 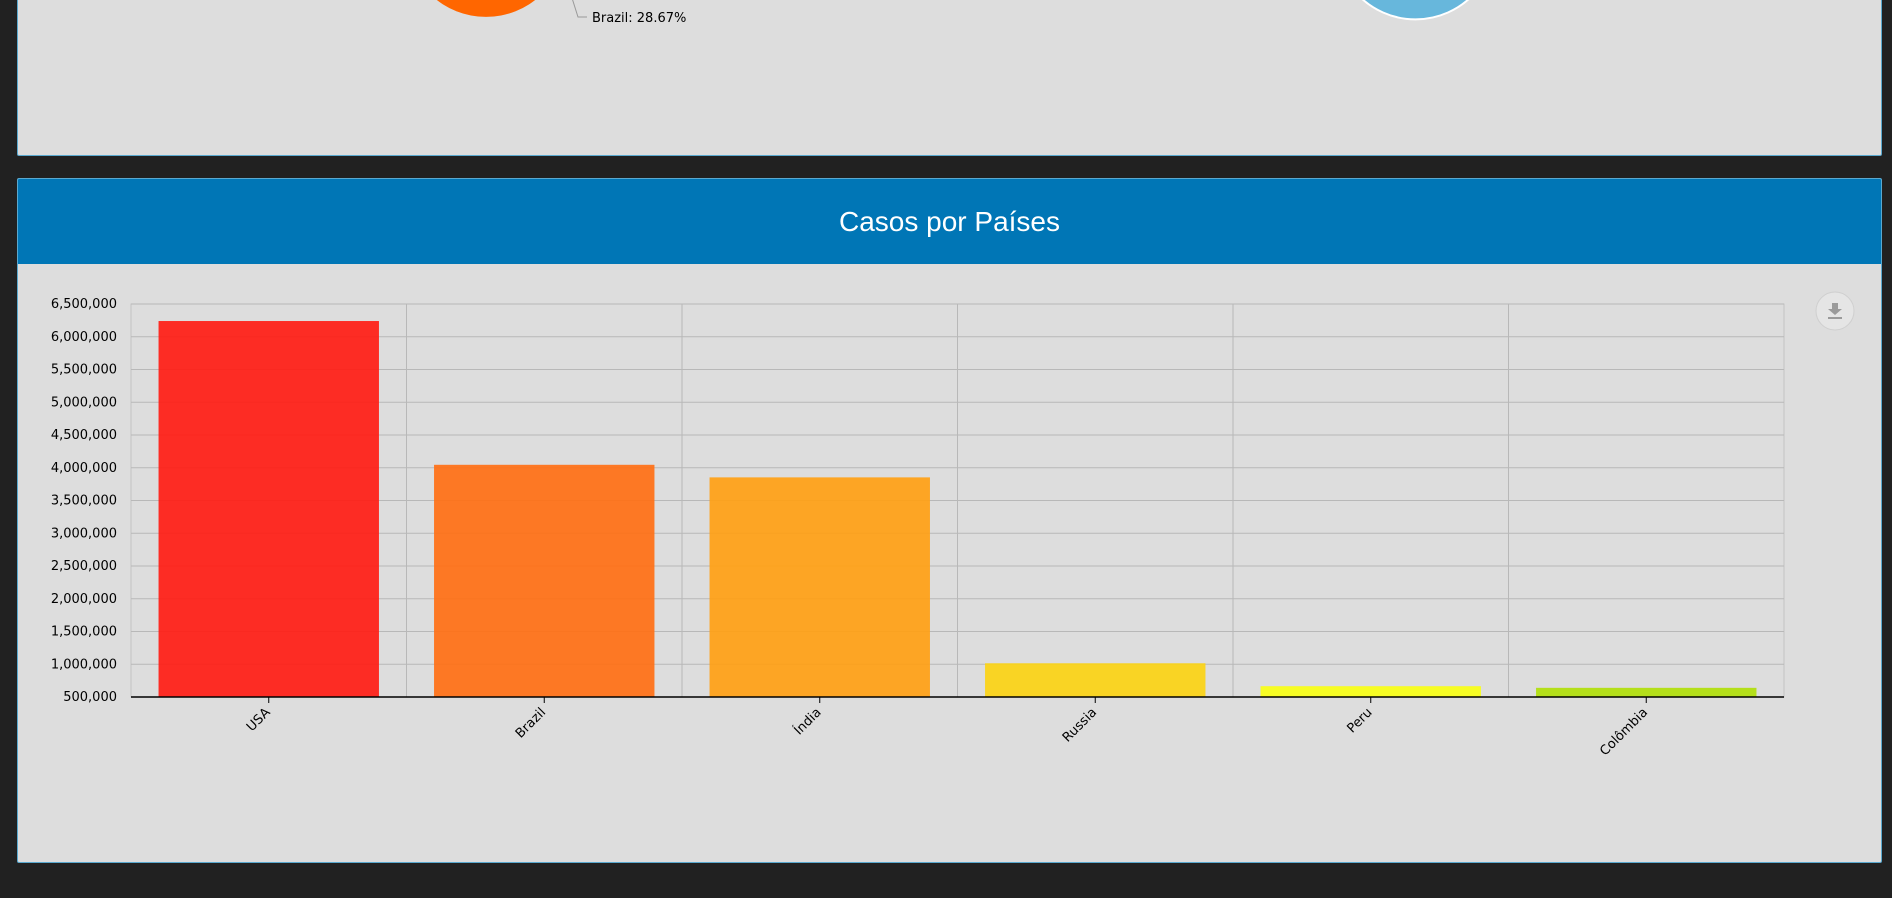 I want to click on x-tick-label: Brazil, so click(x=531, y=723).